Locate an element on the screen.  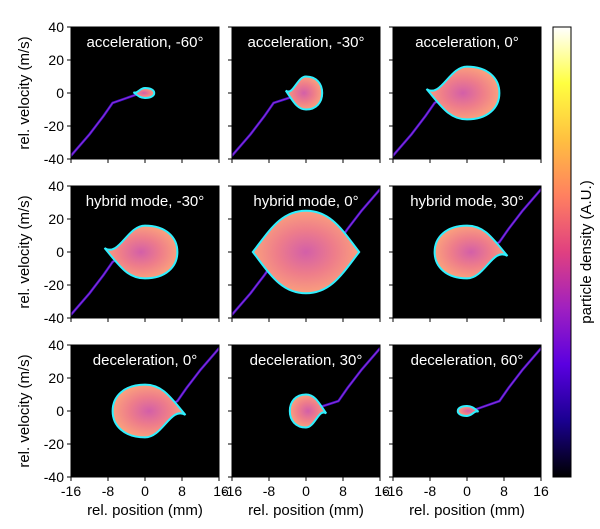
panel-label: deceleration, 0° is located at coordinates (145, 360).